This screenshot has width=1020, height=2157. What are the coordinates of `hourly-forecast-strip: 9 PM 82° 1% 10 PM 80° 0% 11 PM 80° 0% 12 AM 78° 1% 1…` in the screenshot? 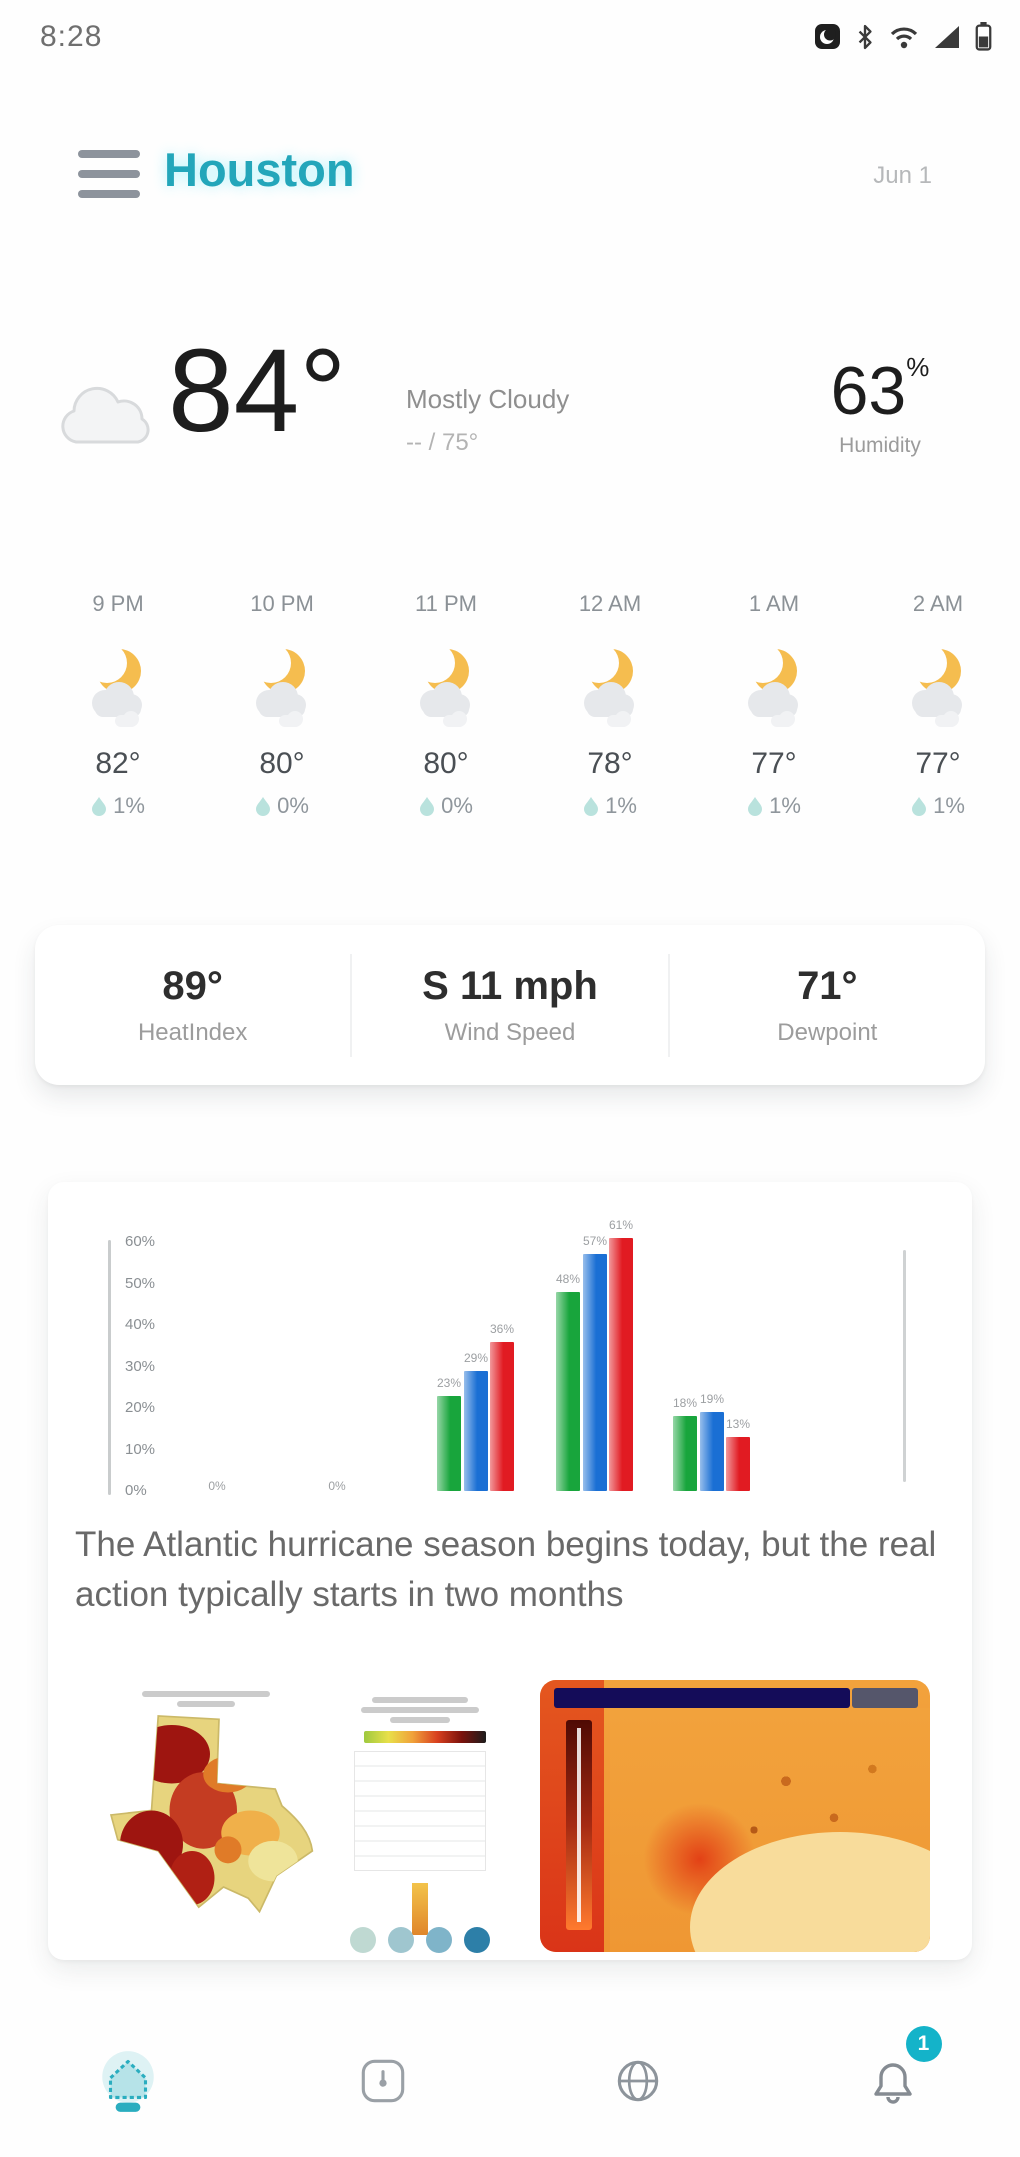 It's located at (510, 710).